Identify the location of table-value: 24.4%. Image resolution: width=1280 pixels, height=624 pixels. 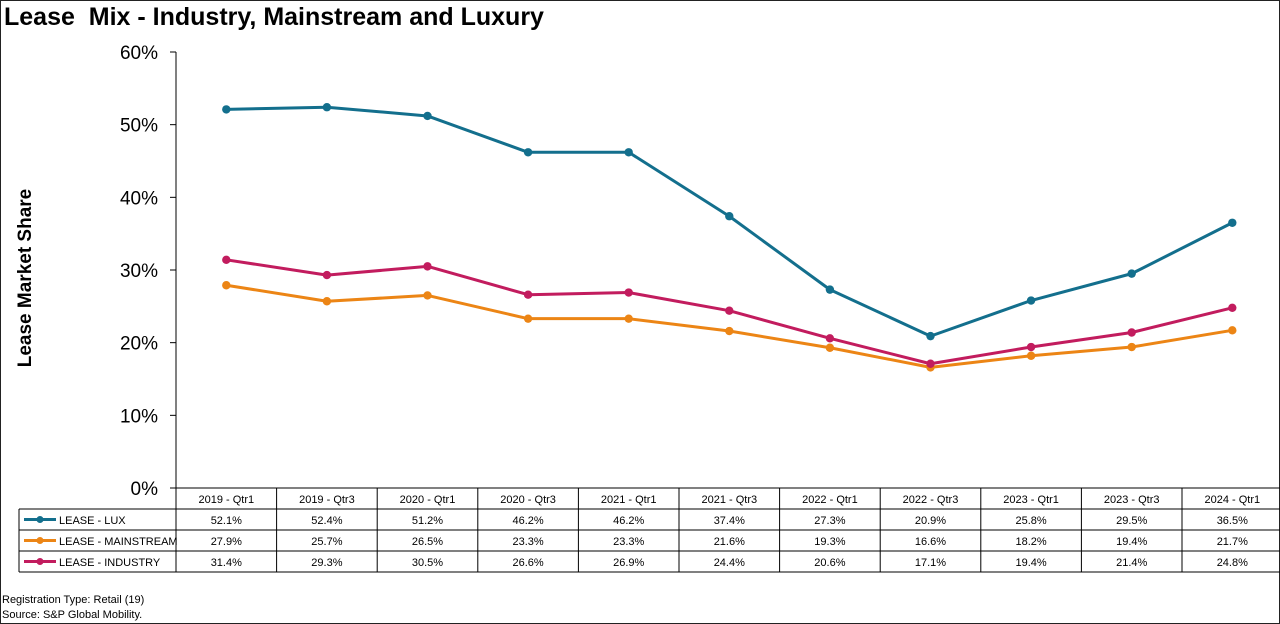
(729, 563).